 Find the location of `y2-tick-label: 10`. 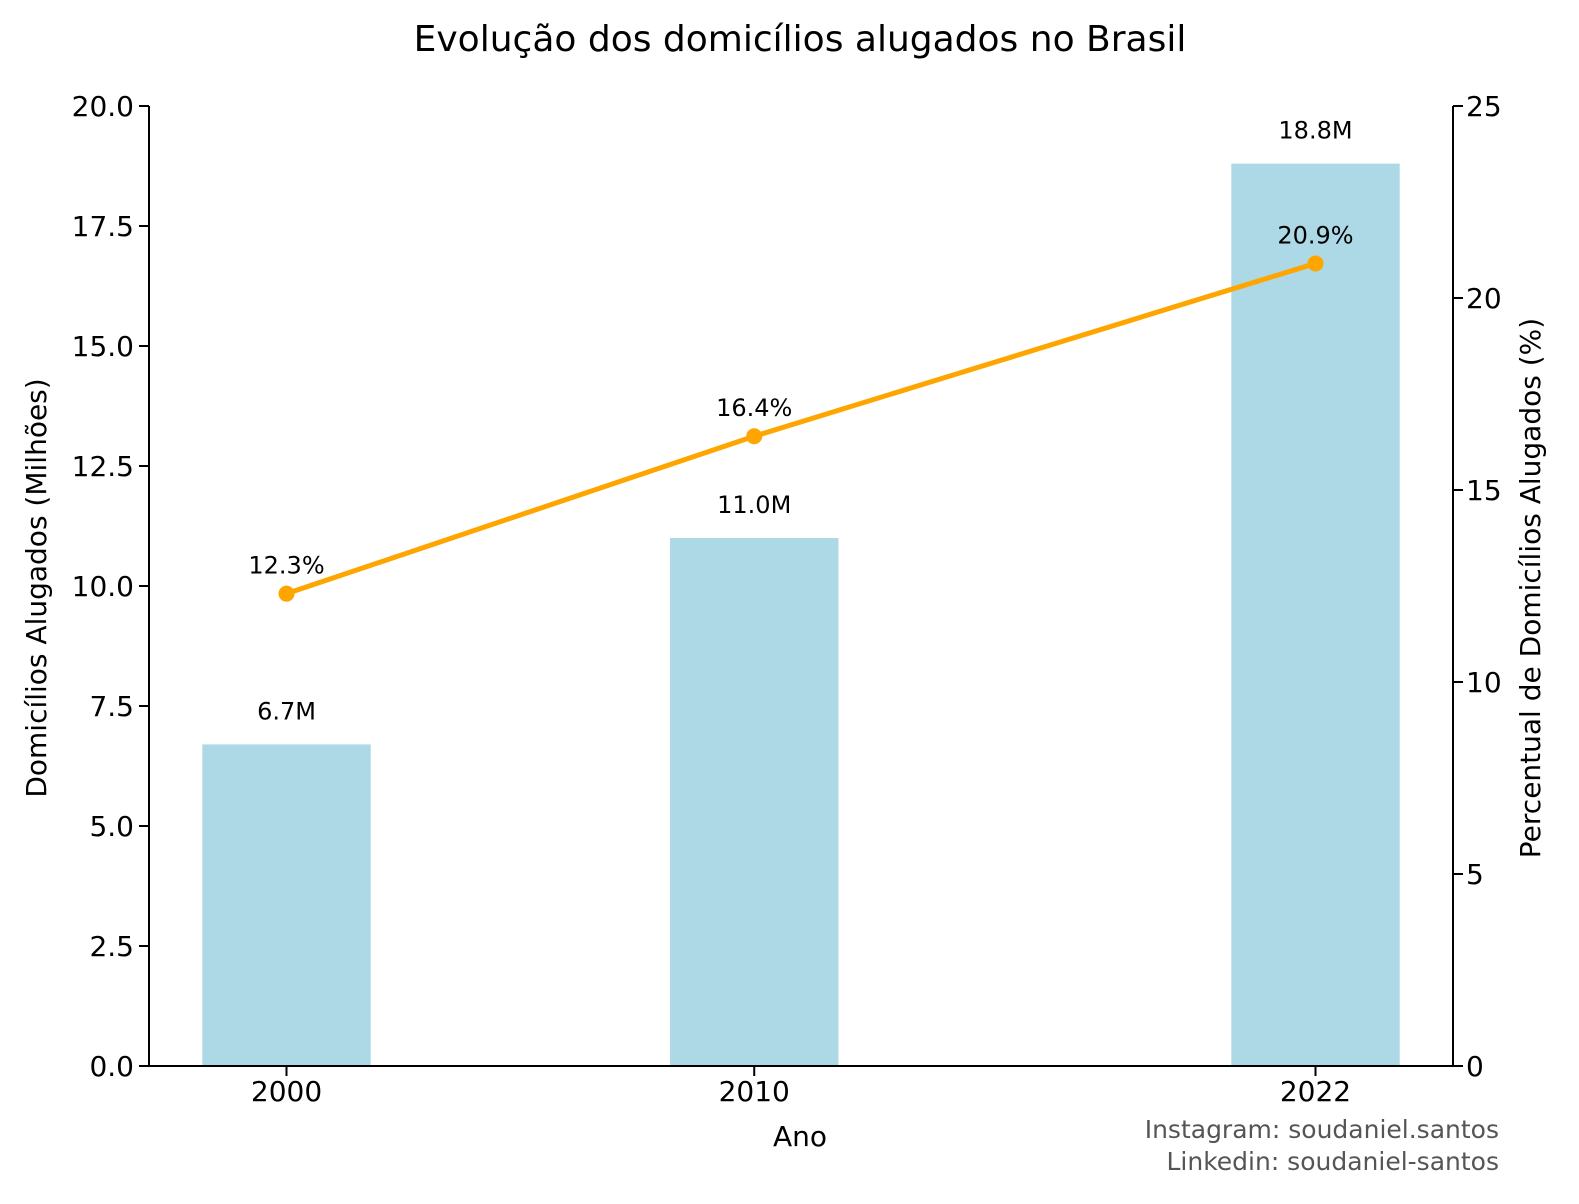

y2-tick-label: 10 is located at coordinates (1484, 682).